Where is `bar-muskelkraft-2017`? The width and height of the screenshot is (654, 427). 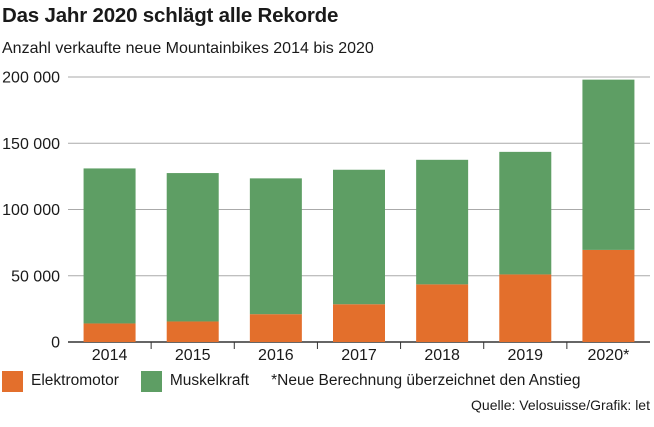
bar-muskelkraft-2017 is located at coordinates (359, 237).